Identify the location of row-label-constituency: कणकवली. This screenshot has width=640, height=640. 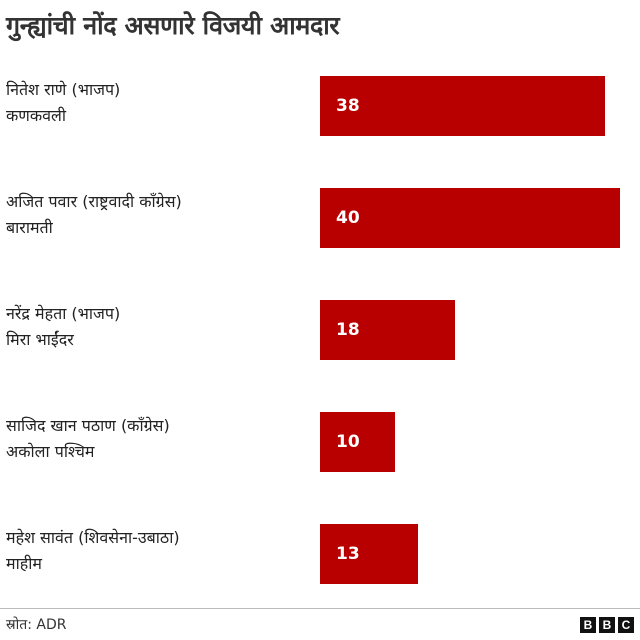
(36, 115).